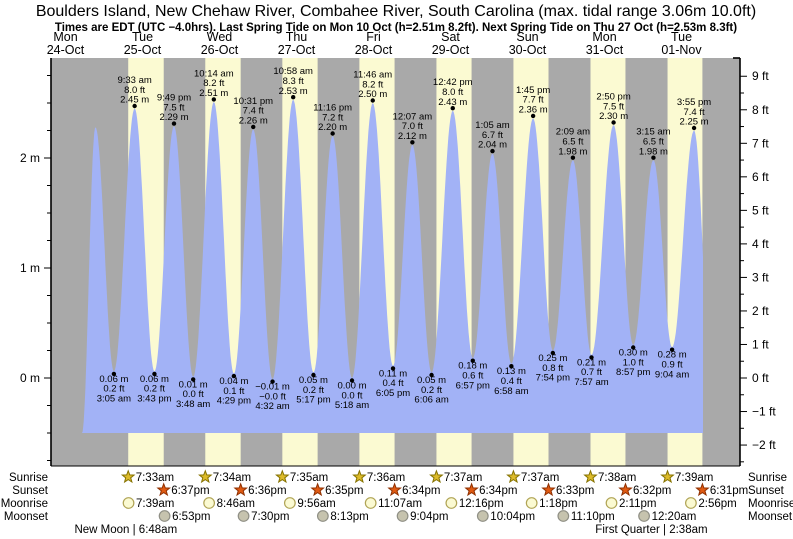  What do you see at coordinates (293, 81) in the screenshot?
I see `tide-extreme-label: 8.3 ft` at bounding box center [293, 81].